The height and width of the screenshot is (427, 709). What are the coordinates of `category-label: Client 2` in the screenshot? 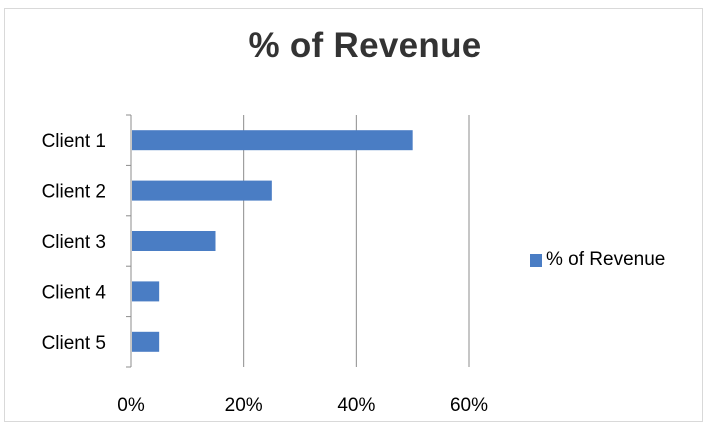 It's located at (74, 192).